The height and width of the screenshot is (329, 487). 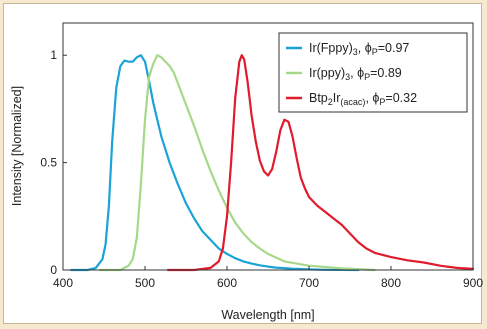 I want to click on x-tick-label: 800, so click(x=391, y=283).